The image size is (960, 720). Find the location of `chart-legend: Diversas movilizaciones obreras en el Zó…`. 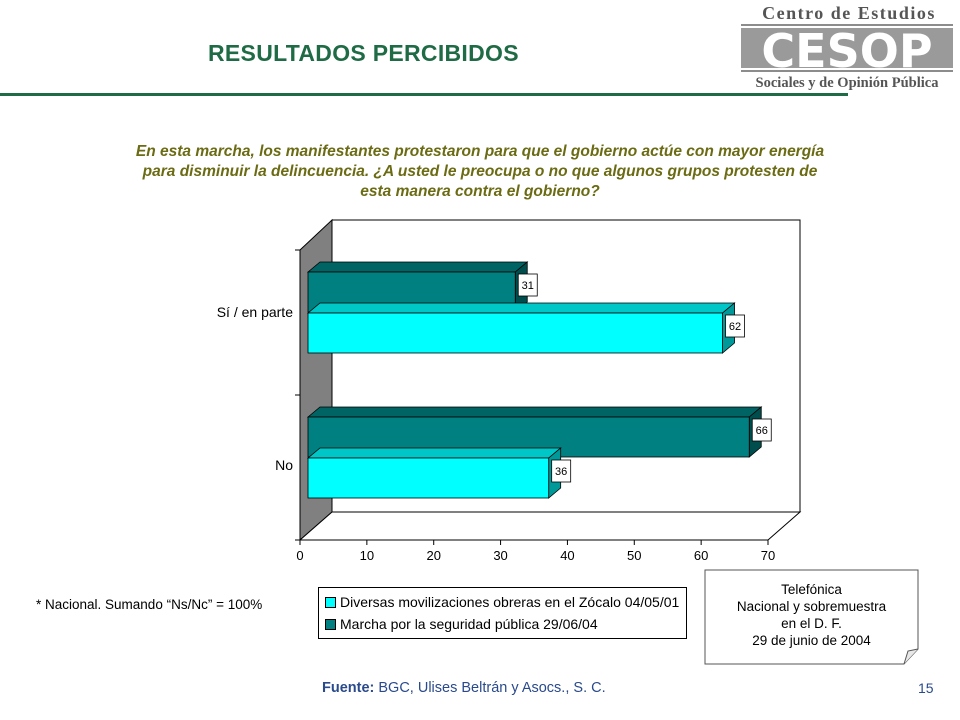

chart-legend: Diversas movilizaciones obreras en el Zó… is located at coordinates (502, 613).